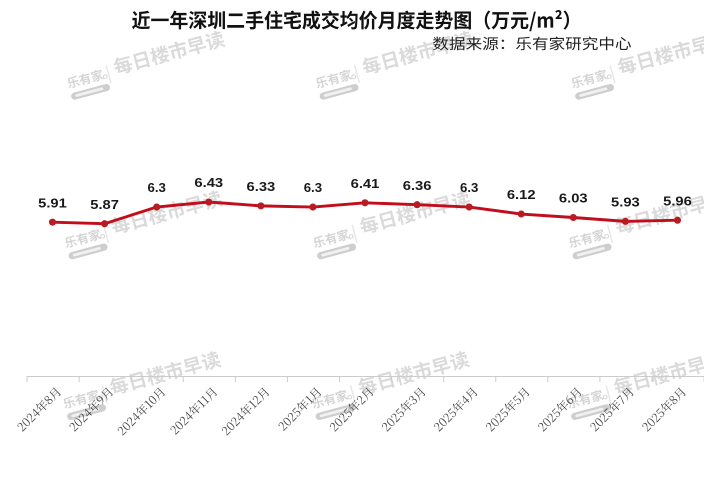  What do you see at coordinates (208, 182) in the screenshot?
I see `svg-text: 6.43` at bounding box center [208, 182].